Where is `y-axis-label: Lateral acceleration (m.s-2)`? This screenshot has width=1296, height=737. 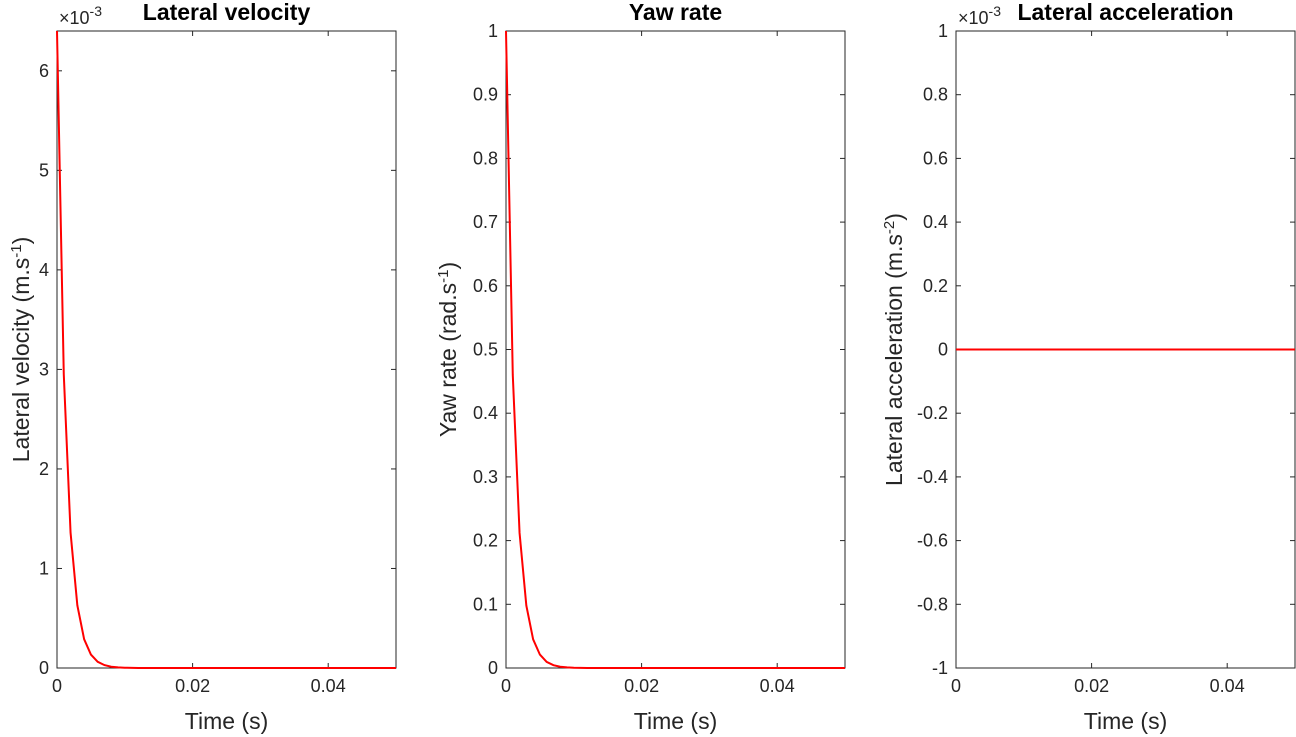 y-axis-label: Lateral acceleration (m.s-2) is located at coordinates (894, 349).